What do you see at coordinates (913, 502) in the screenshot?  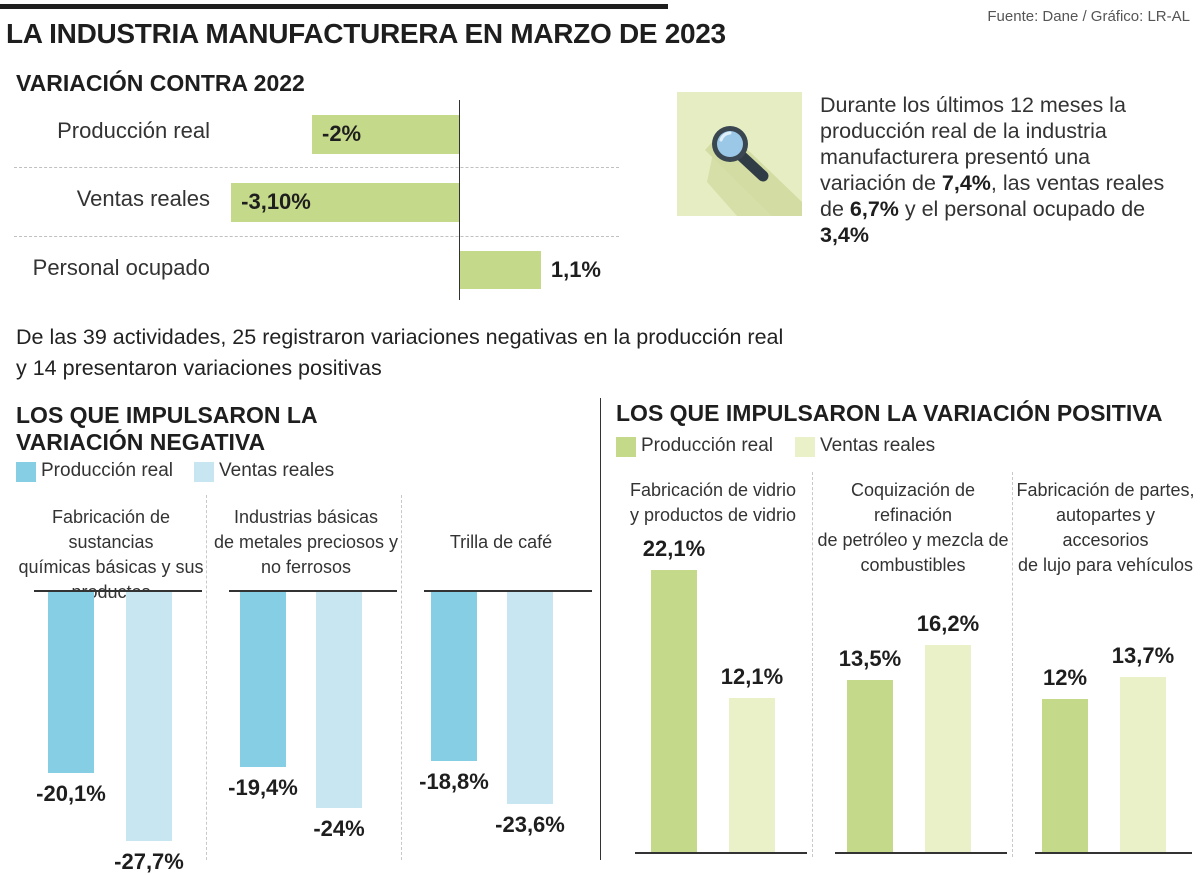 I see `panel-title-line: Coquización de refinación` at bounding box center [913, 502].